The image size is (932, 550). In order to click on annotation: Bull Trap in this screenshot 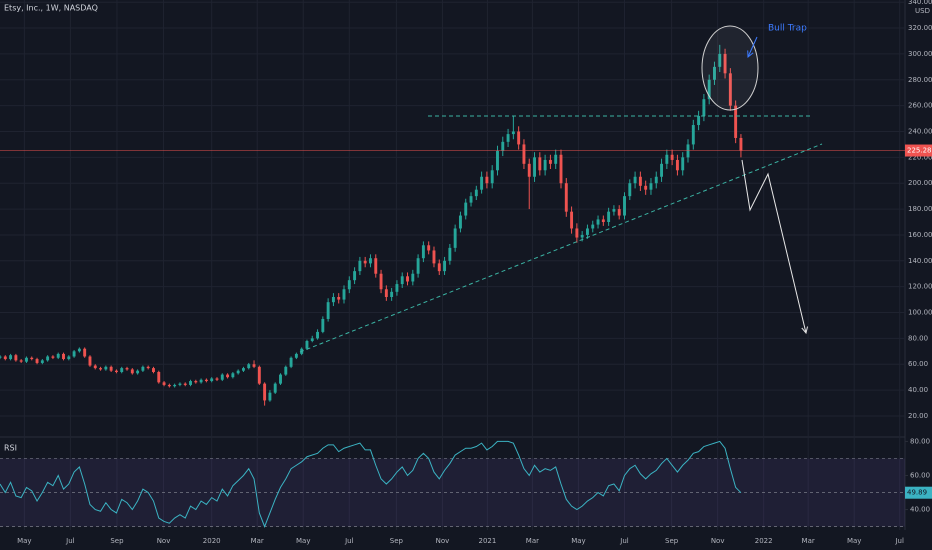, I will do `click(787, 29)`.